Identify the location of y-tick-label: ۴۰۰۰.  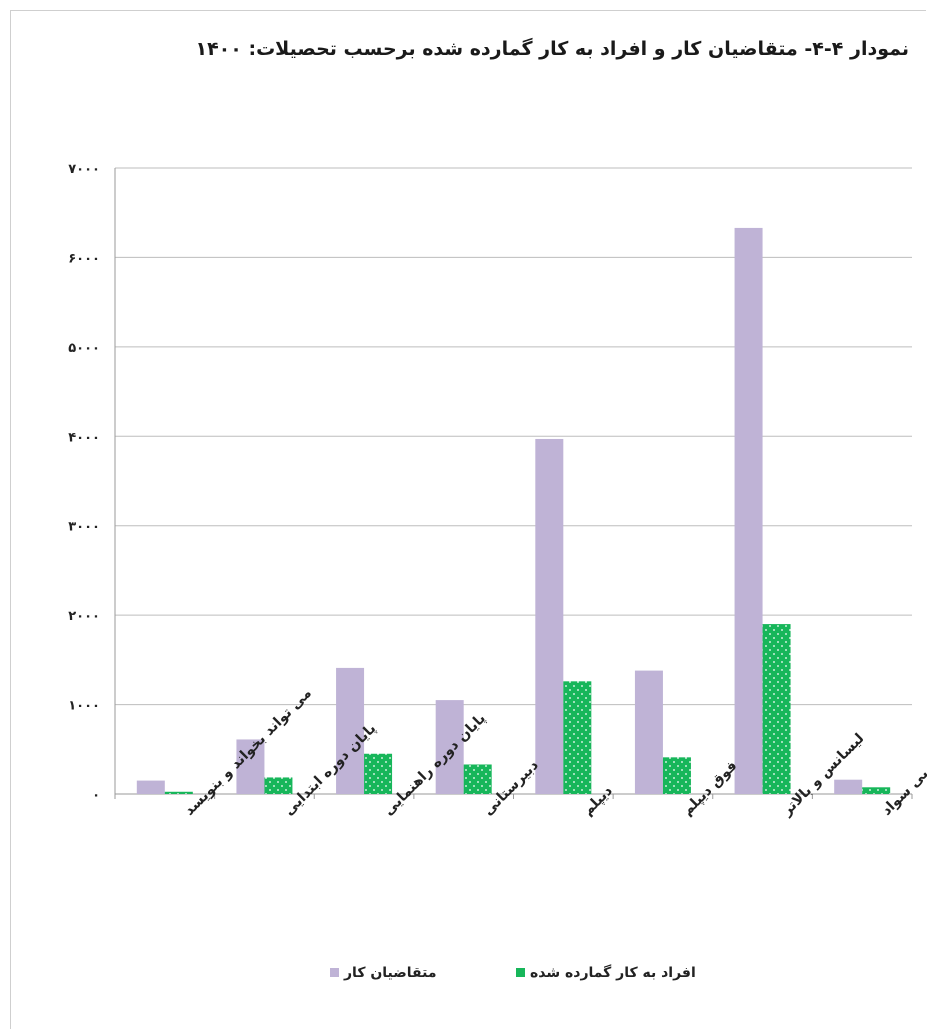
(84, 437).